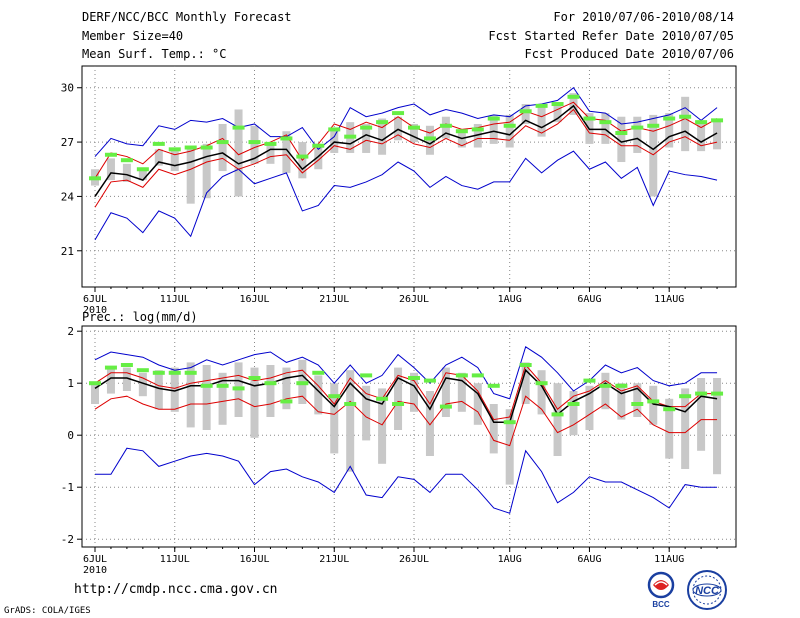  I want to click on series-max-line, so click(406, 122).